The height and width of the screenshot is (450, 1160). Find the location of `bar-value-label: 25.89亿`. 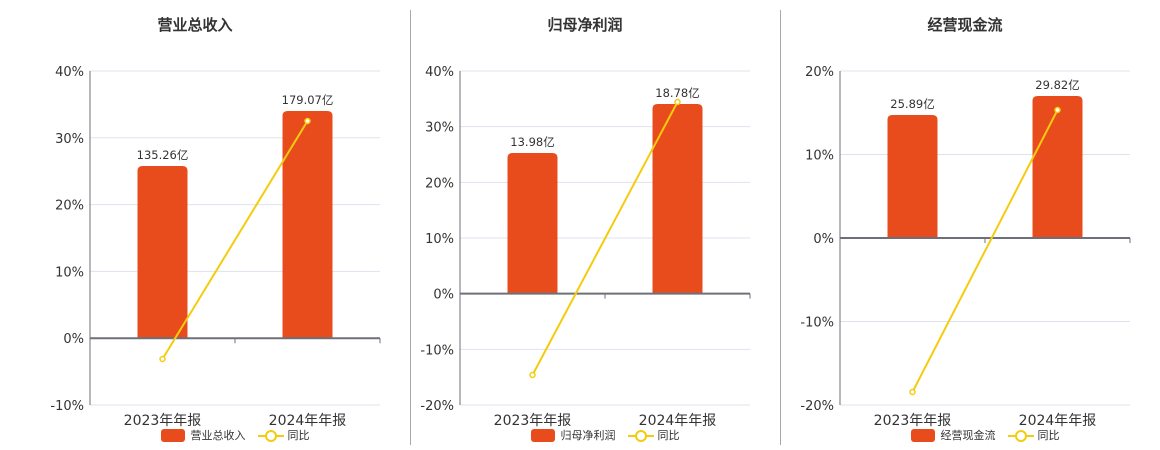

bar-value-label: 25.89亿 is located at coordinates (912, 104).